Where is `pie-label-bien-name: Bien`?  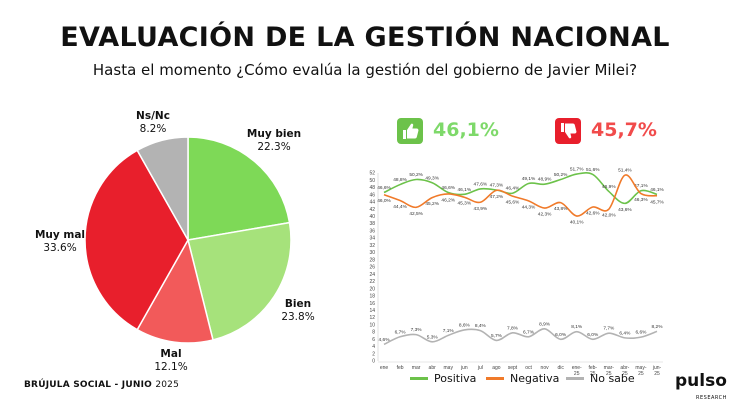
pie-label-bien-name: Bien is located at coordinates (298, 304).